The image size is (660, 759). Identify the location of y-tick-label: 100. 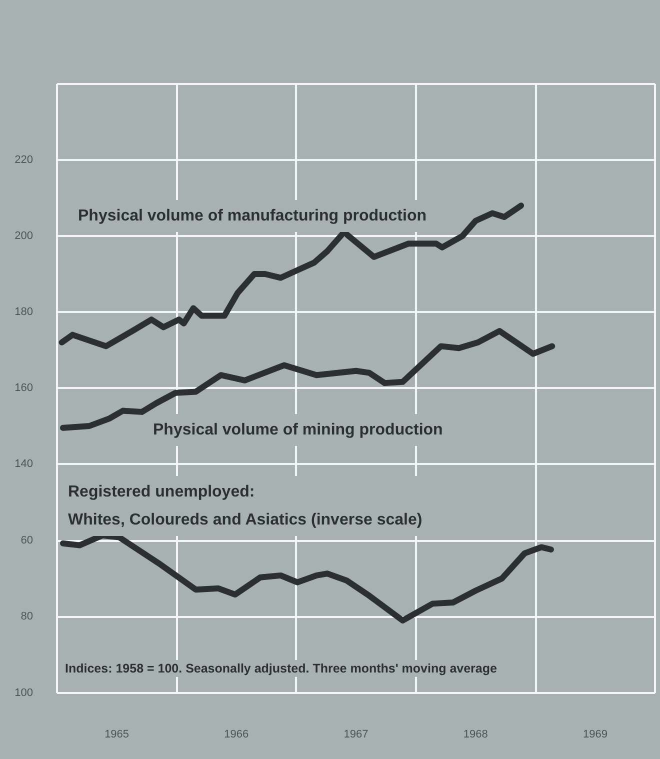
(23, 693).